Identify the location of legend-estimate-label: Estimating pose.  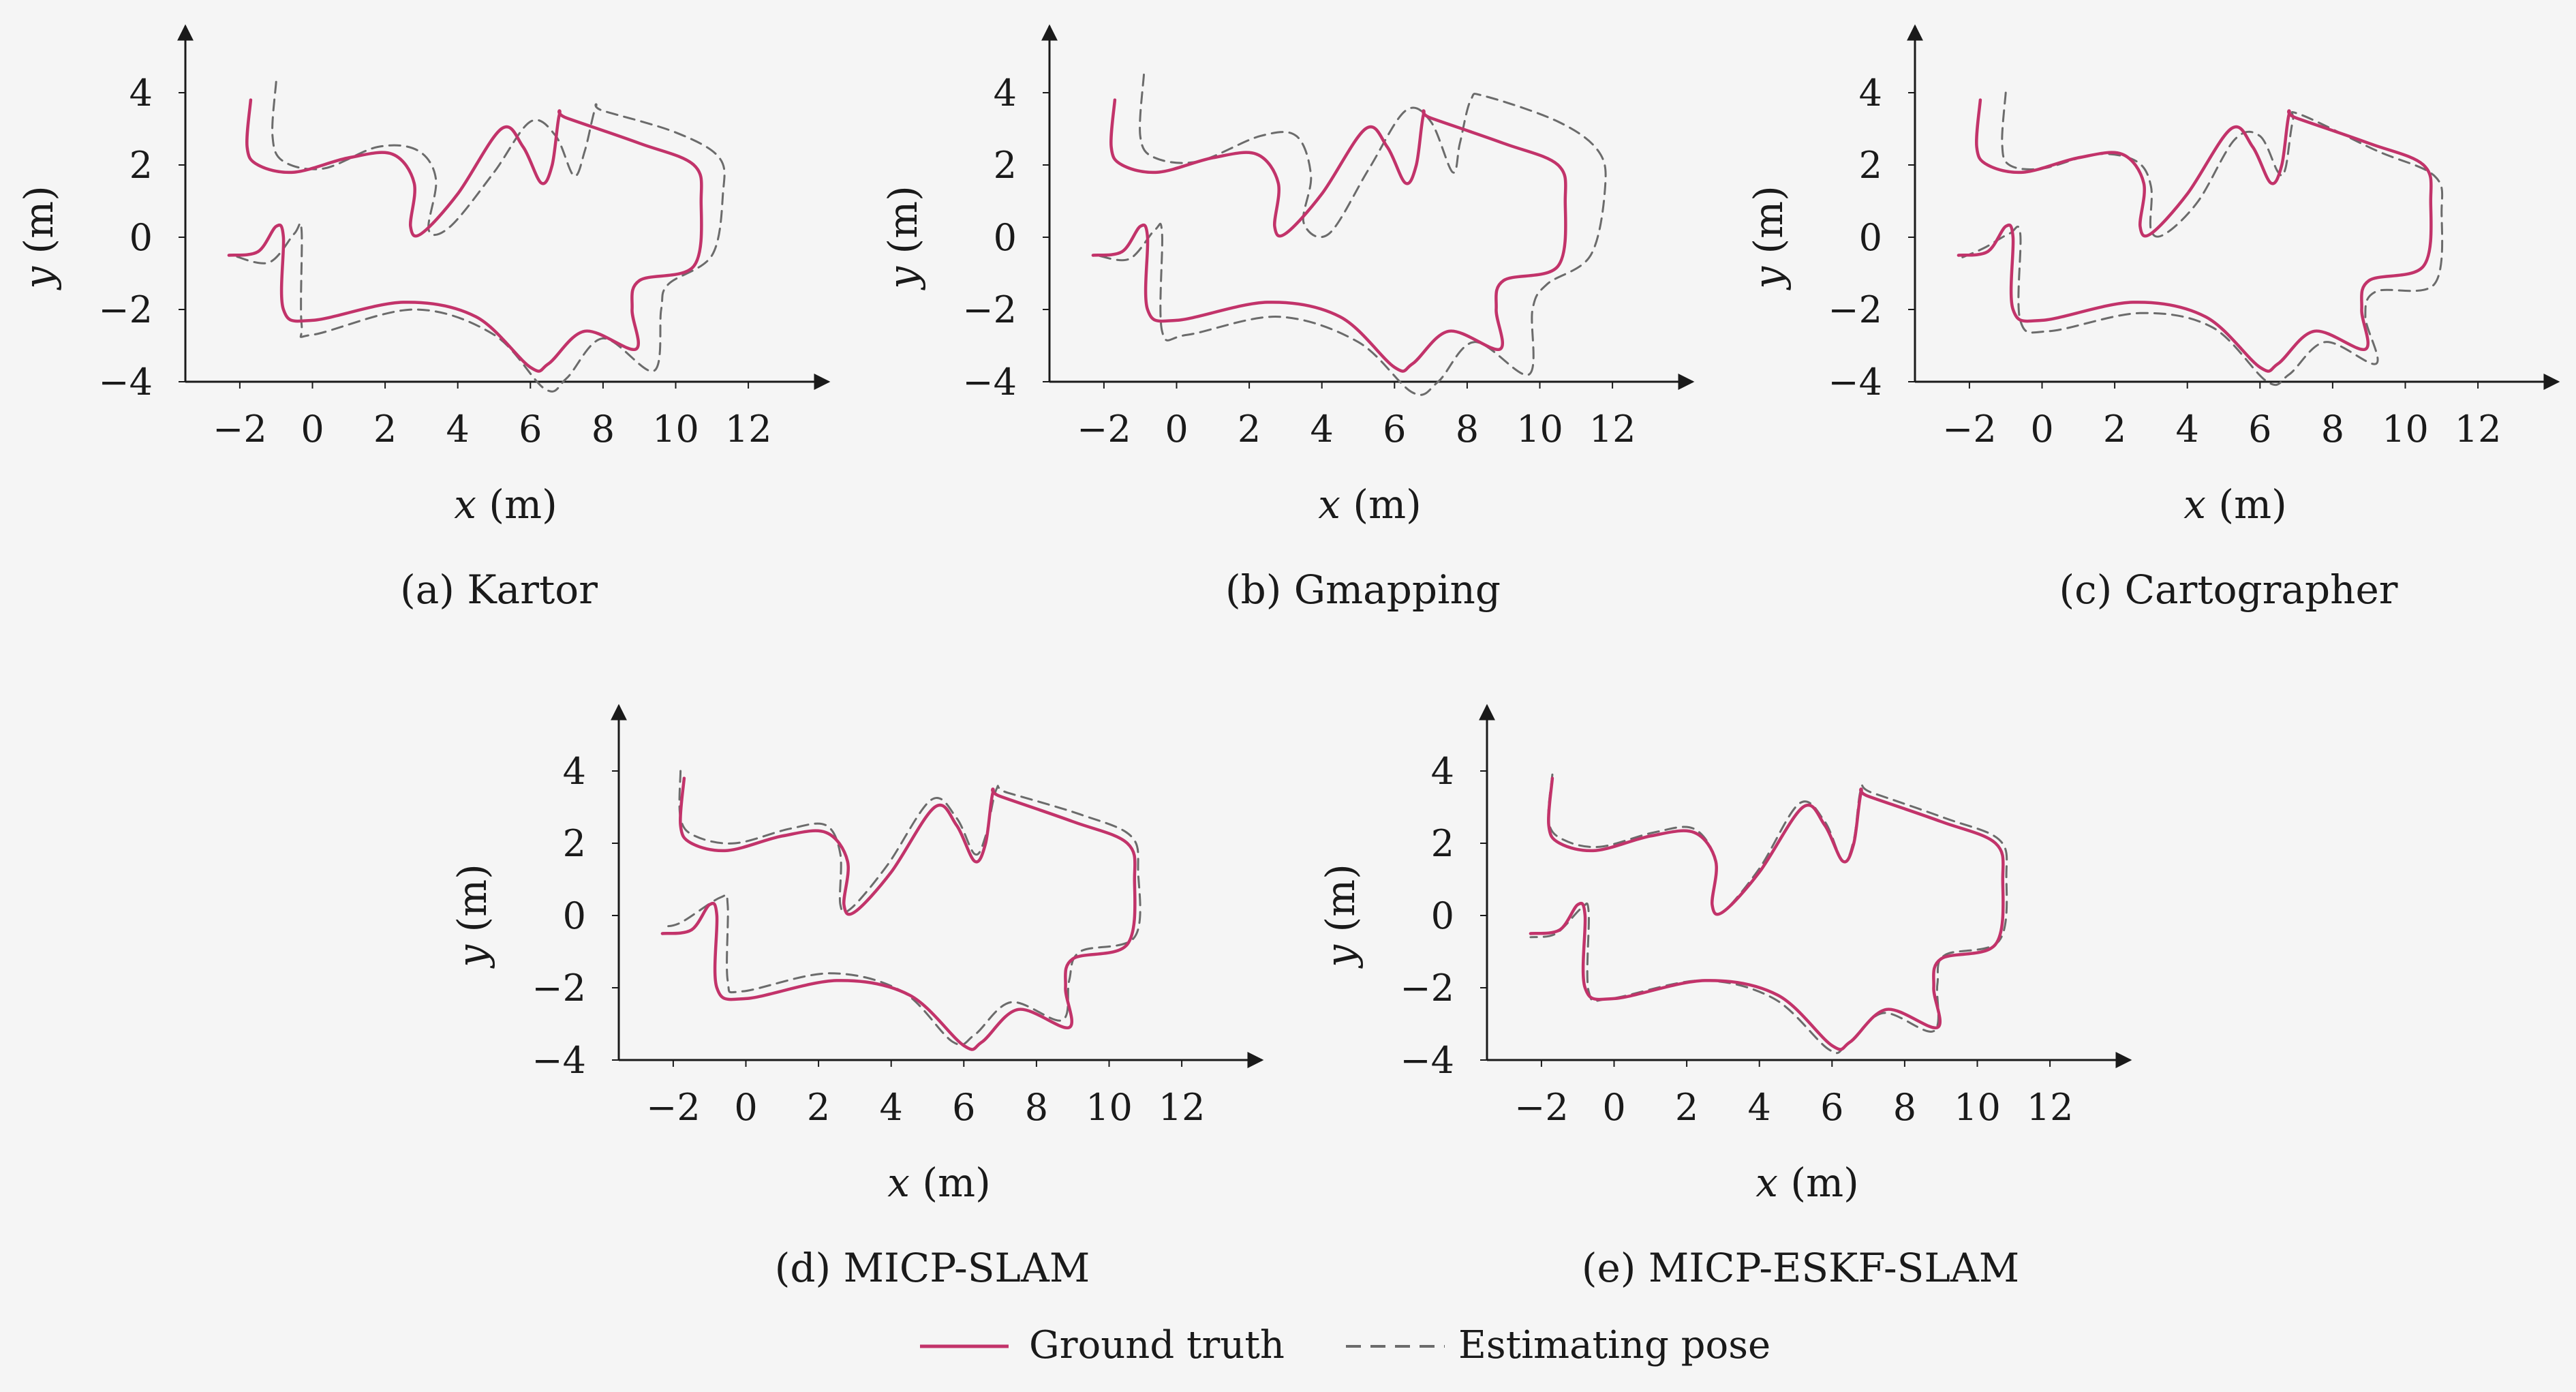
(1614, 1345).